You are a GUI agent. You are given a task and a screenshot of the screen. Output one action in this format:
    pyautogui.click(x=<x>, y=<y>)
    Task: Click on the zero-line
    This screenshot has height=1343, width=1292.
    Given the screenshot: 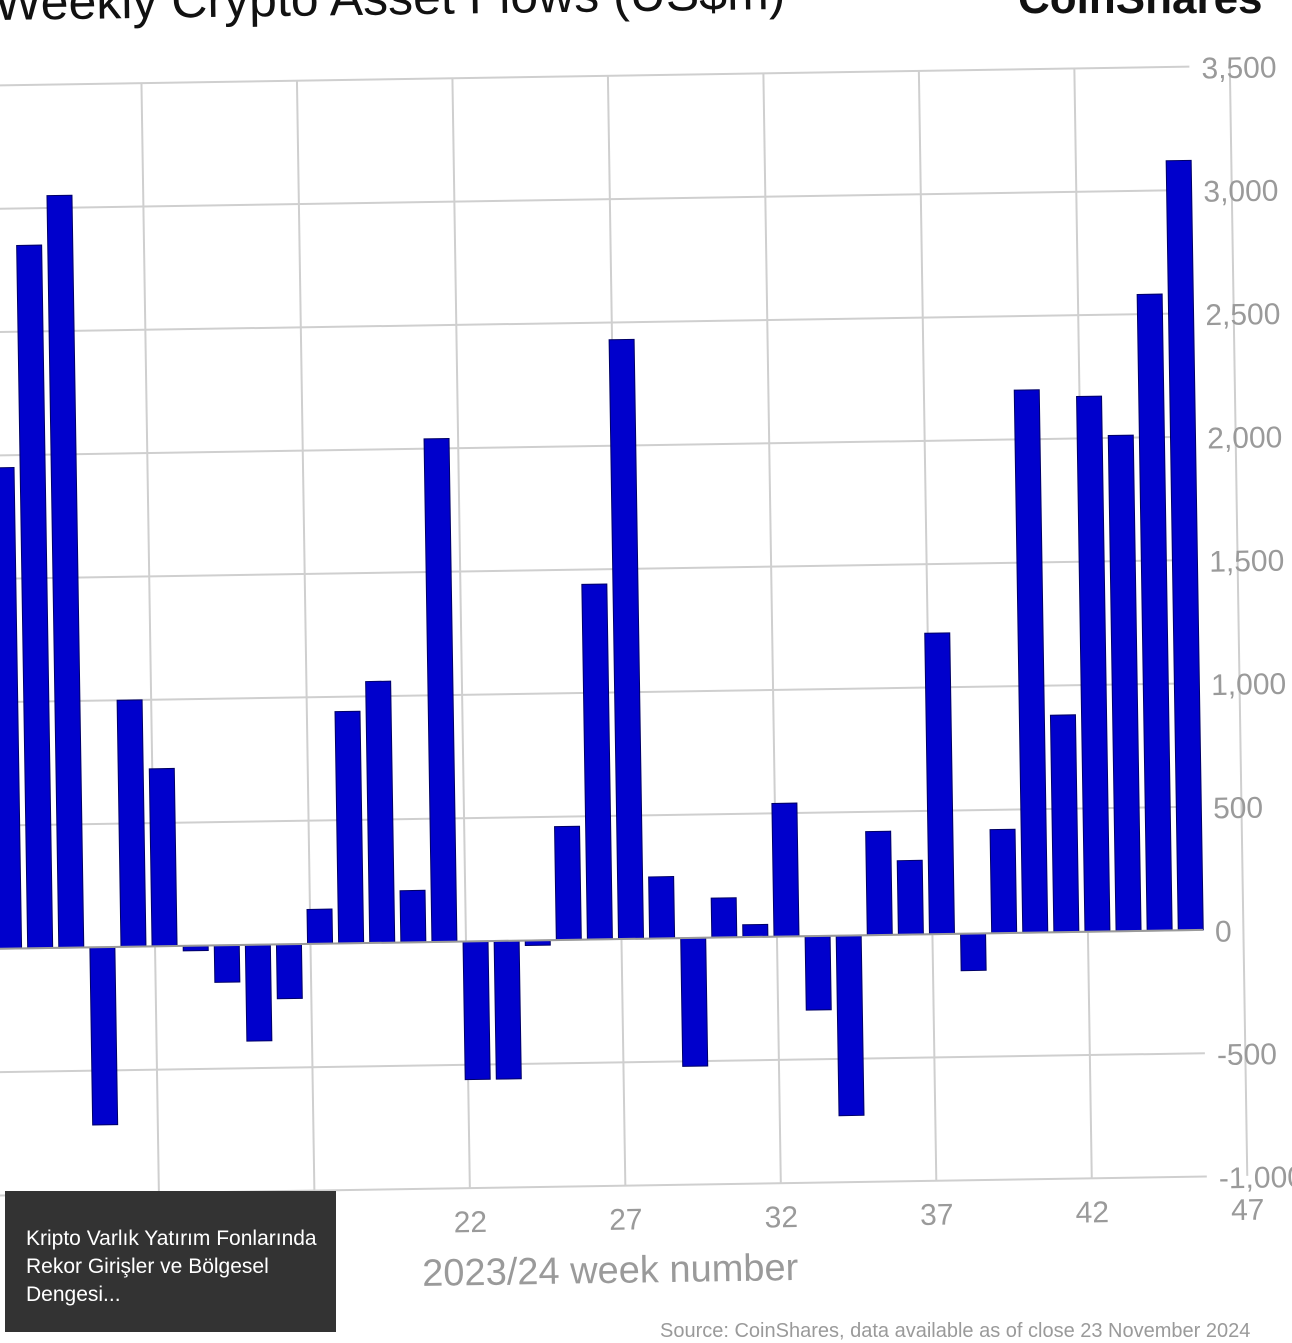 What is the action you would take?
    pyautogui.click(x=601, y=939)
    